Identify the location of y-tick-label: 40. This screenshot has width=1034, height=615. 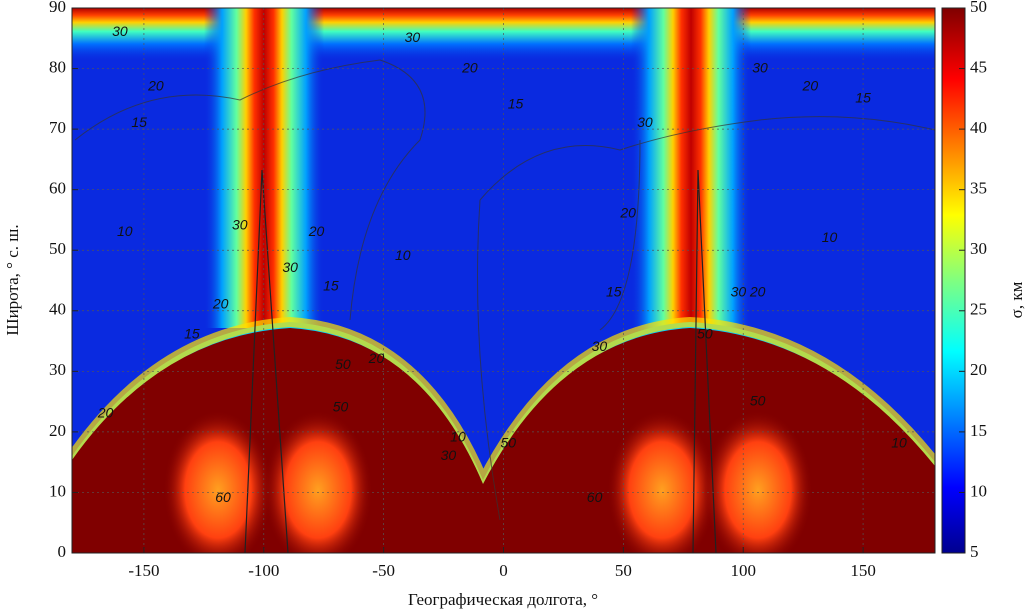
(57, 309).